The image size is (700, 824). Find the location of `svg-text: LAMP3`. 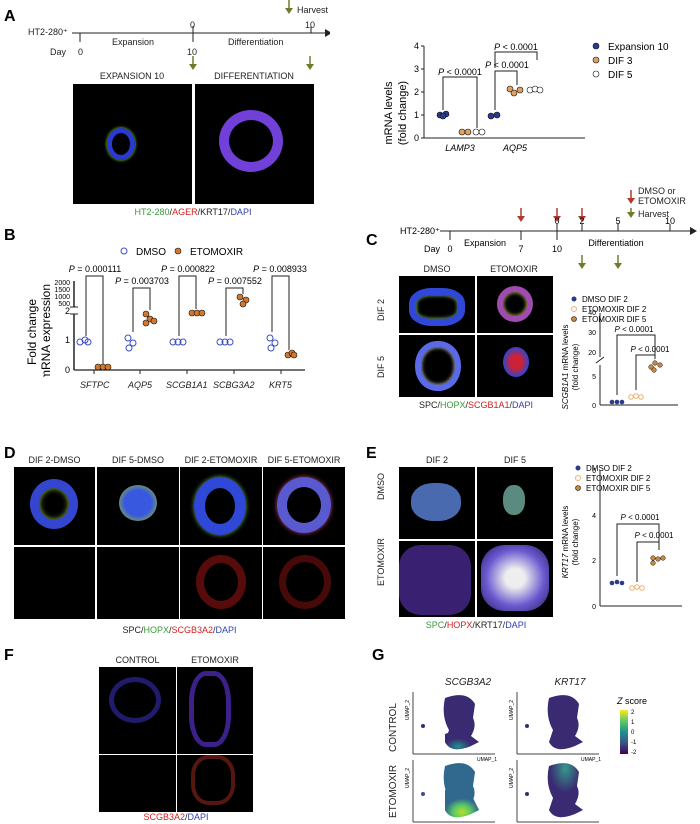

svg-text: LAMP3 is located at coordinates (460, 148).